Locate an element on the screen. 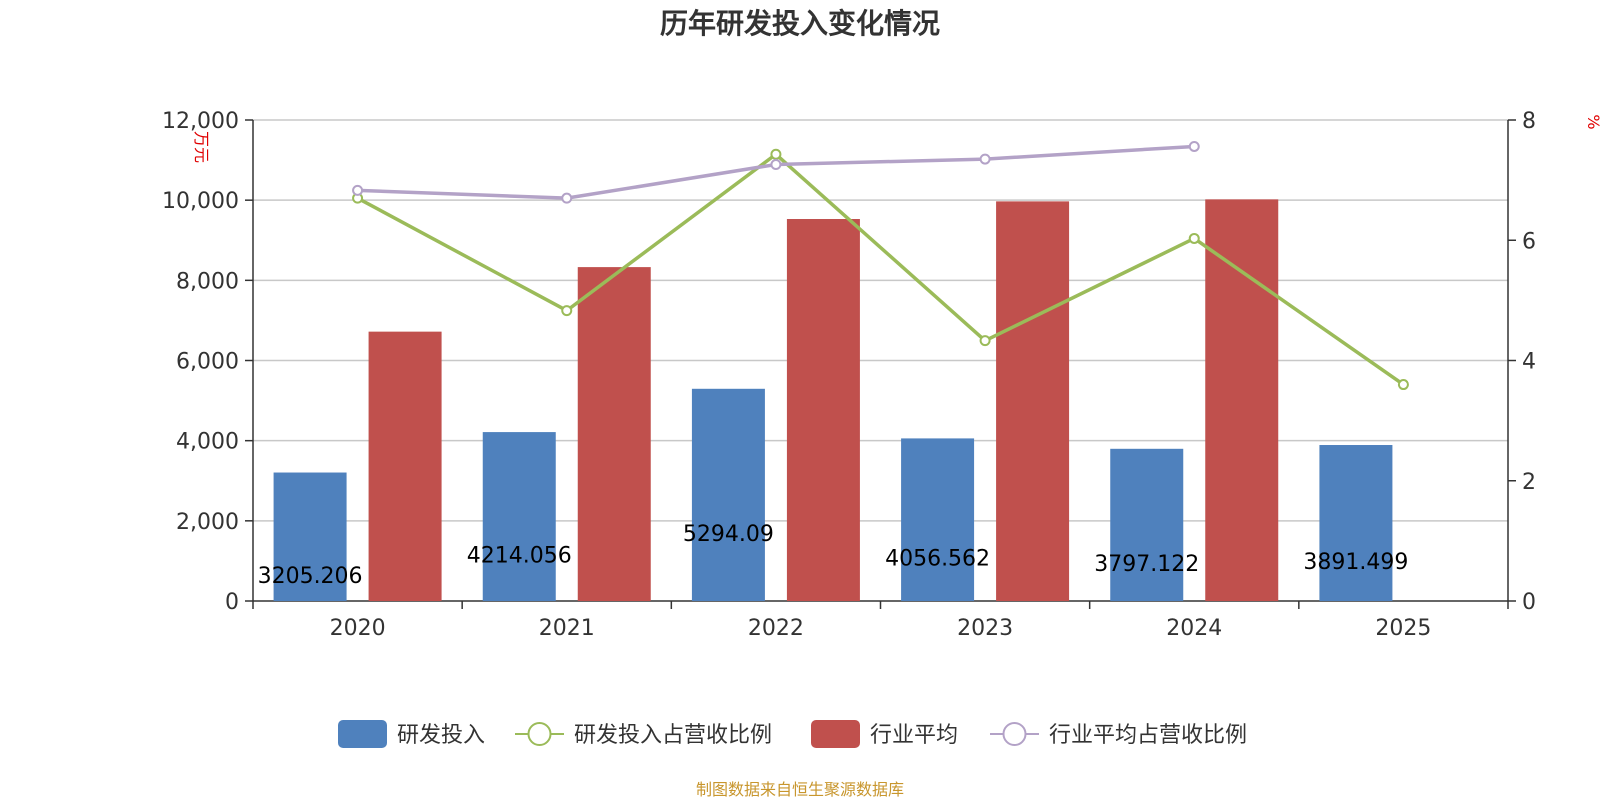 The width and height of the screenshot is (1600, 800). left-tick-label: 0 is located at coordinates (232, 602).